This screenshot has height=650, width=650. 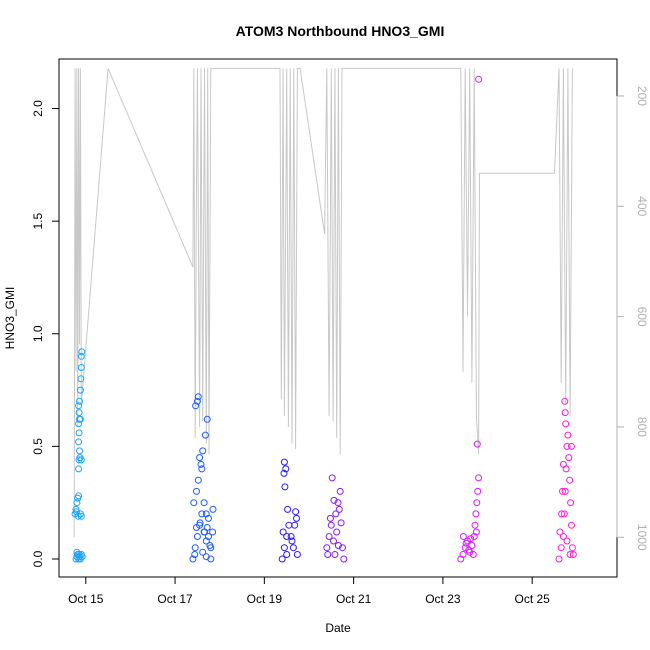 I want to click on chart-title: ATOM3 Northbound HNO3_GMI, so click(x=340, y=31).